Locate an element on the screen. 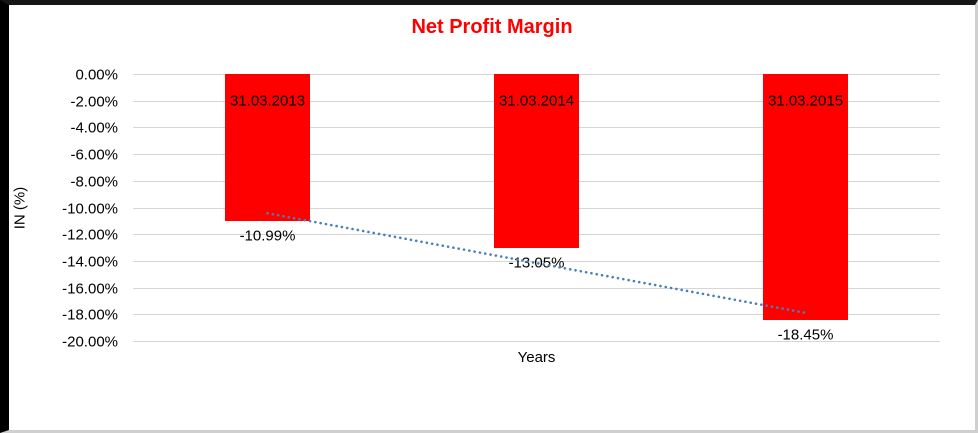  data-label: -18.45% is located at coordinates (805, 335).